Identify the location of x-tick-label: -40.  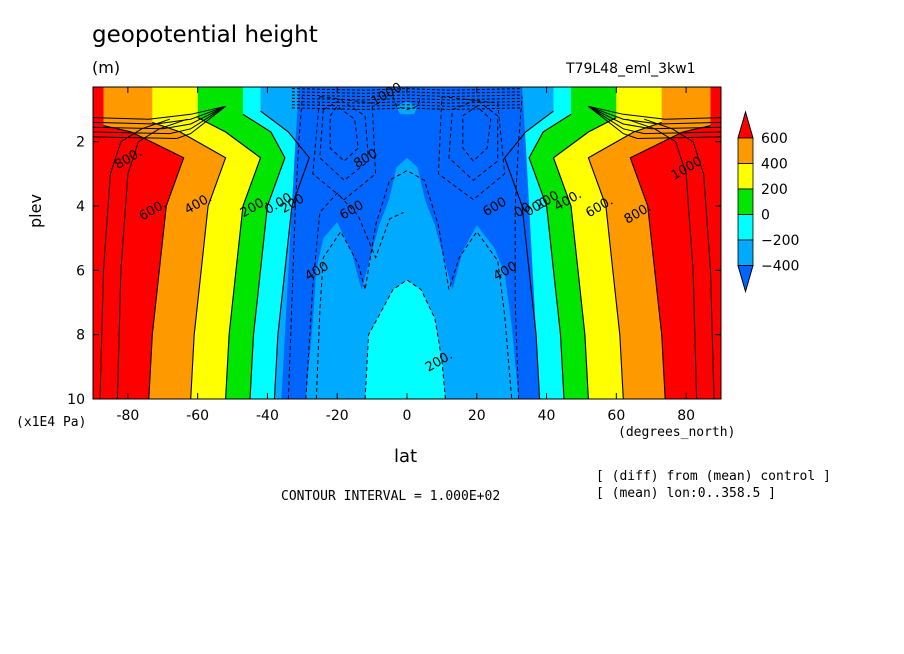
(267, 416).